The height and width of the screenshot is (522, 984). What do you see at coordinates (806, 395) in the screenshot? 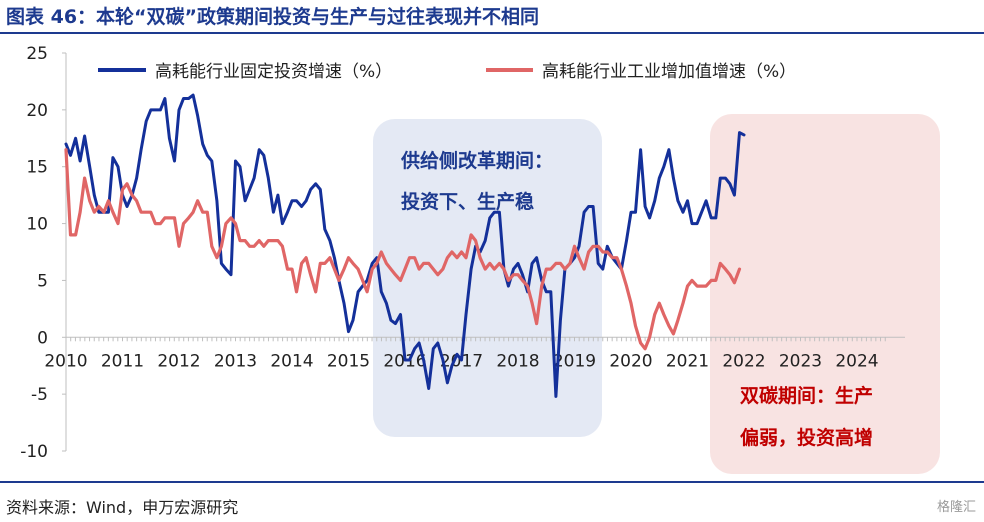
I see `annotation-dual-carbon-line1: 双碳期间：生产` at bounding box center [806, 395].